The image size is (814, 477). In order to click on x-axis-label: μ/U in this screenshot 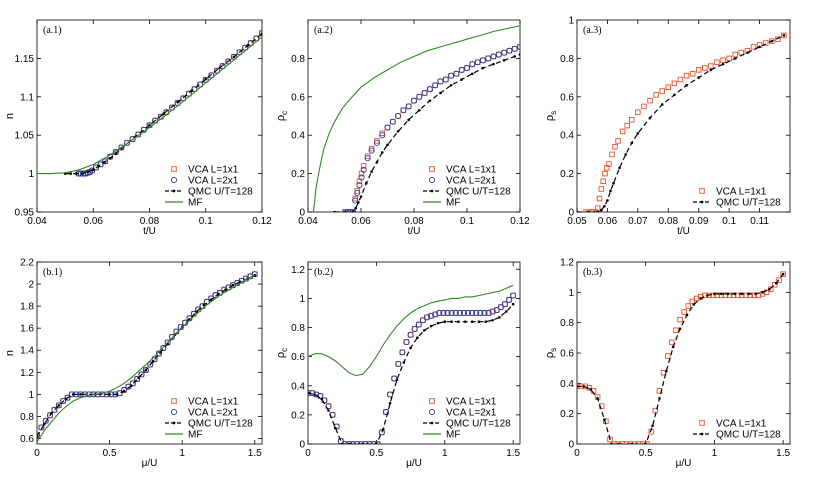, I will do `click(414, 463)`.